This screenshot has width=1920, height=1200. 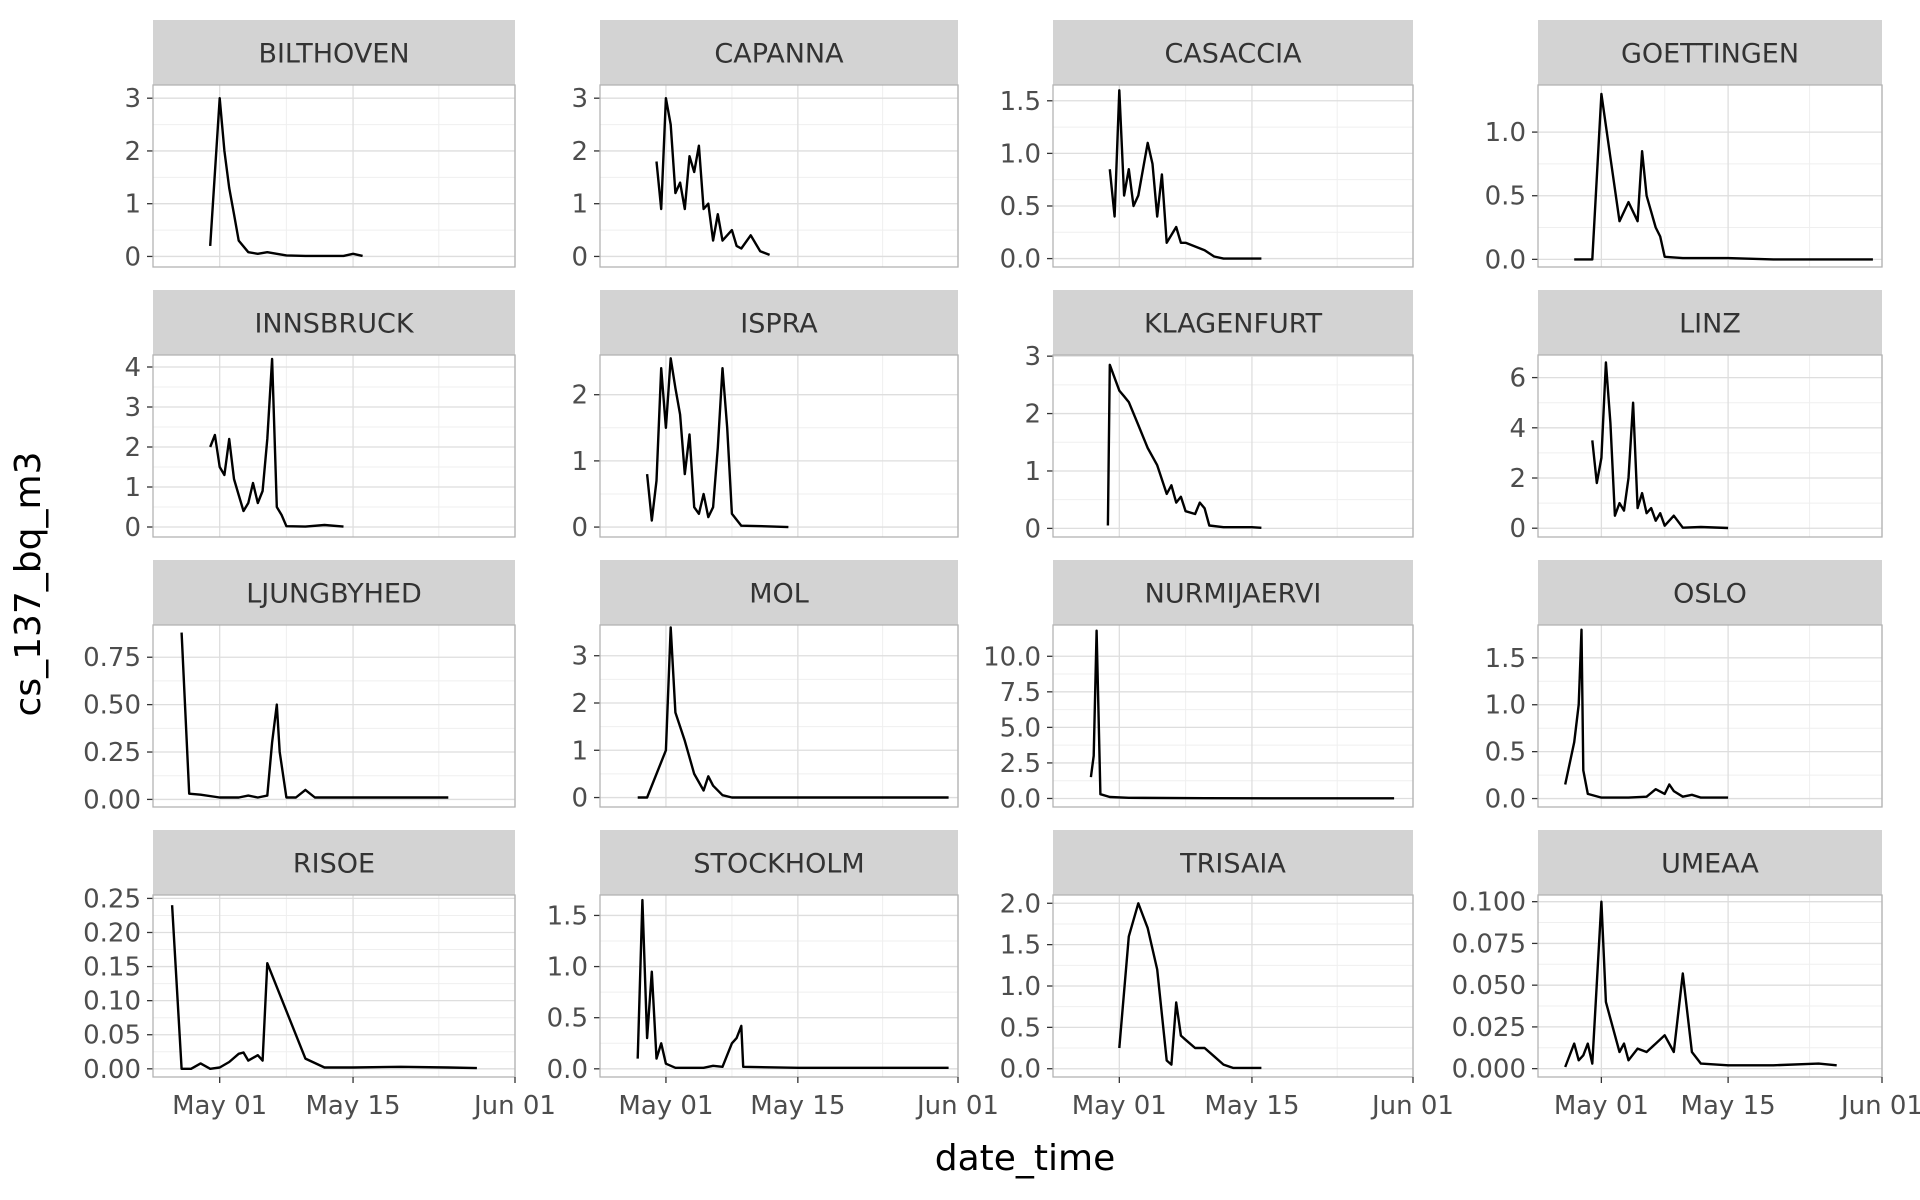 I want to click on y-axis-title: cs_137_bq_m3, so click(x=28, y=584).